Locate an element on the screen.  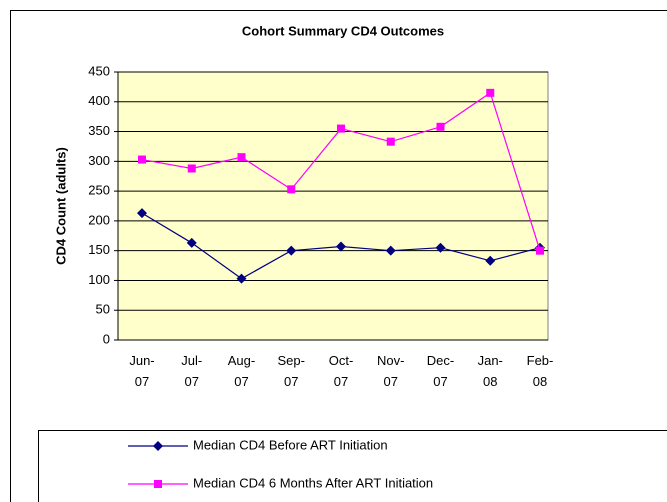
x-tick-label: Oct- 07 is located at coordinates (341, 371).